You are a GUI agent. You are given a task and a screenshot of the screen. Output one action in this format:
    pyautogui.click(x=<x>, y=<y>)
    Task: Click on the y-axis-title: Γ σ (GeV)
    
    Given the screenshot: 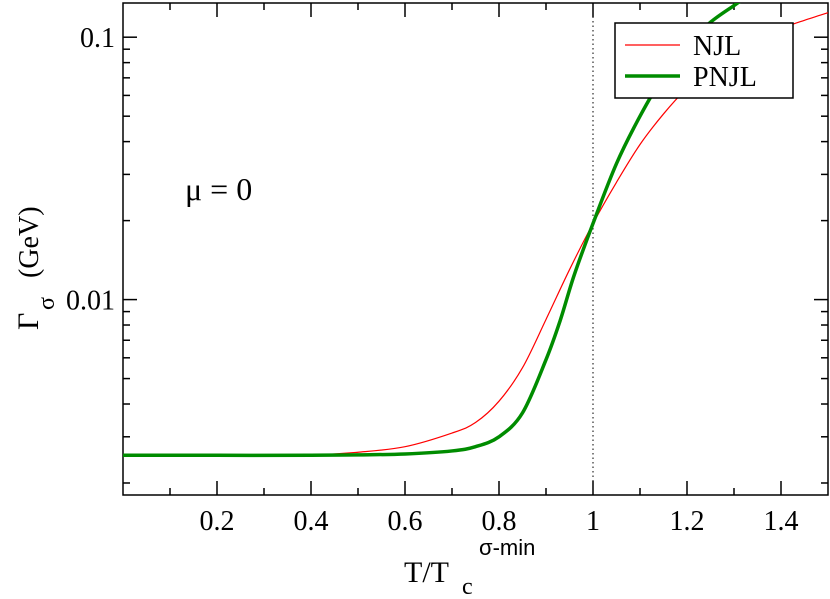 What is the action you would take?
    pyautogui.click(x=36, y=268)
    